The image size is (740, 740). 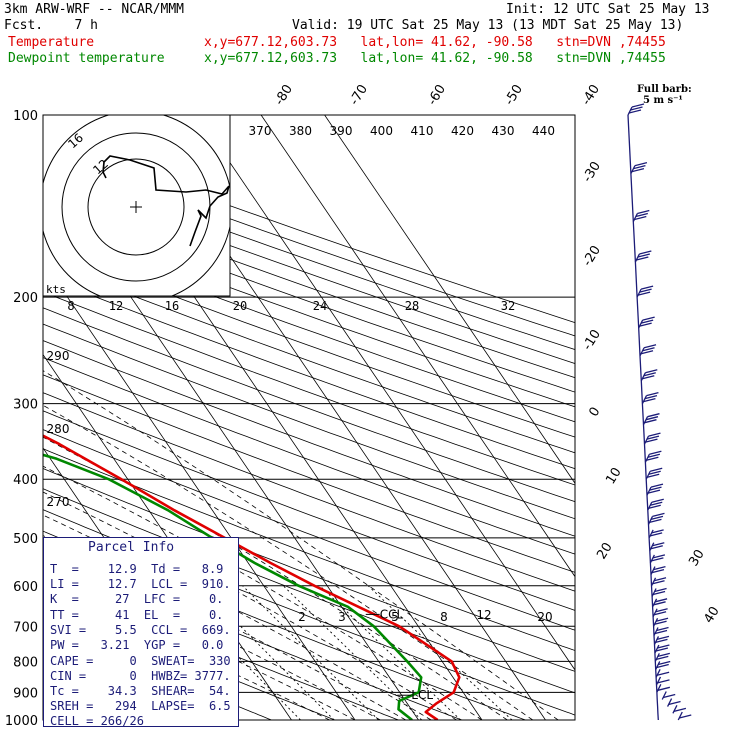 What do you see at coordinates (508, 306) in the screenshot?
I see `hodo-axis-label: 32` at bounding box center [508, 306].